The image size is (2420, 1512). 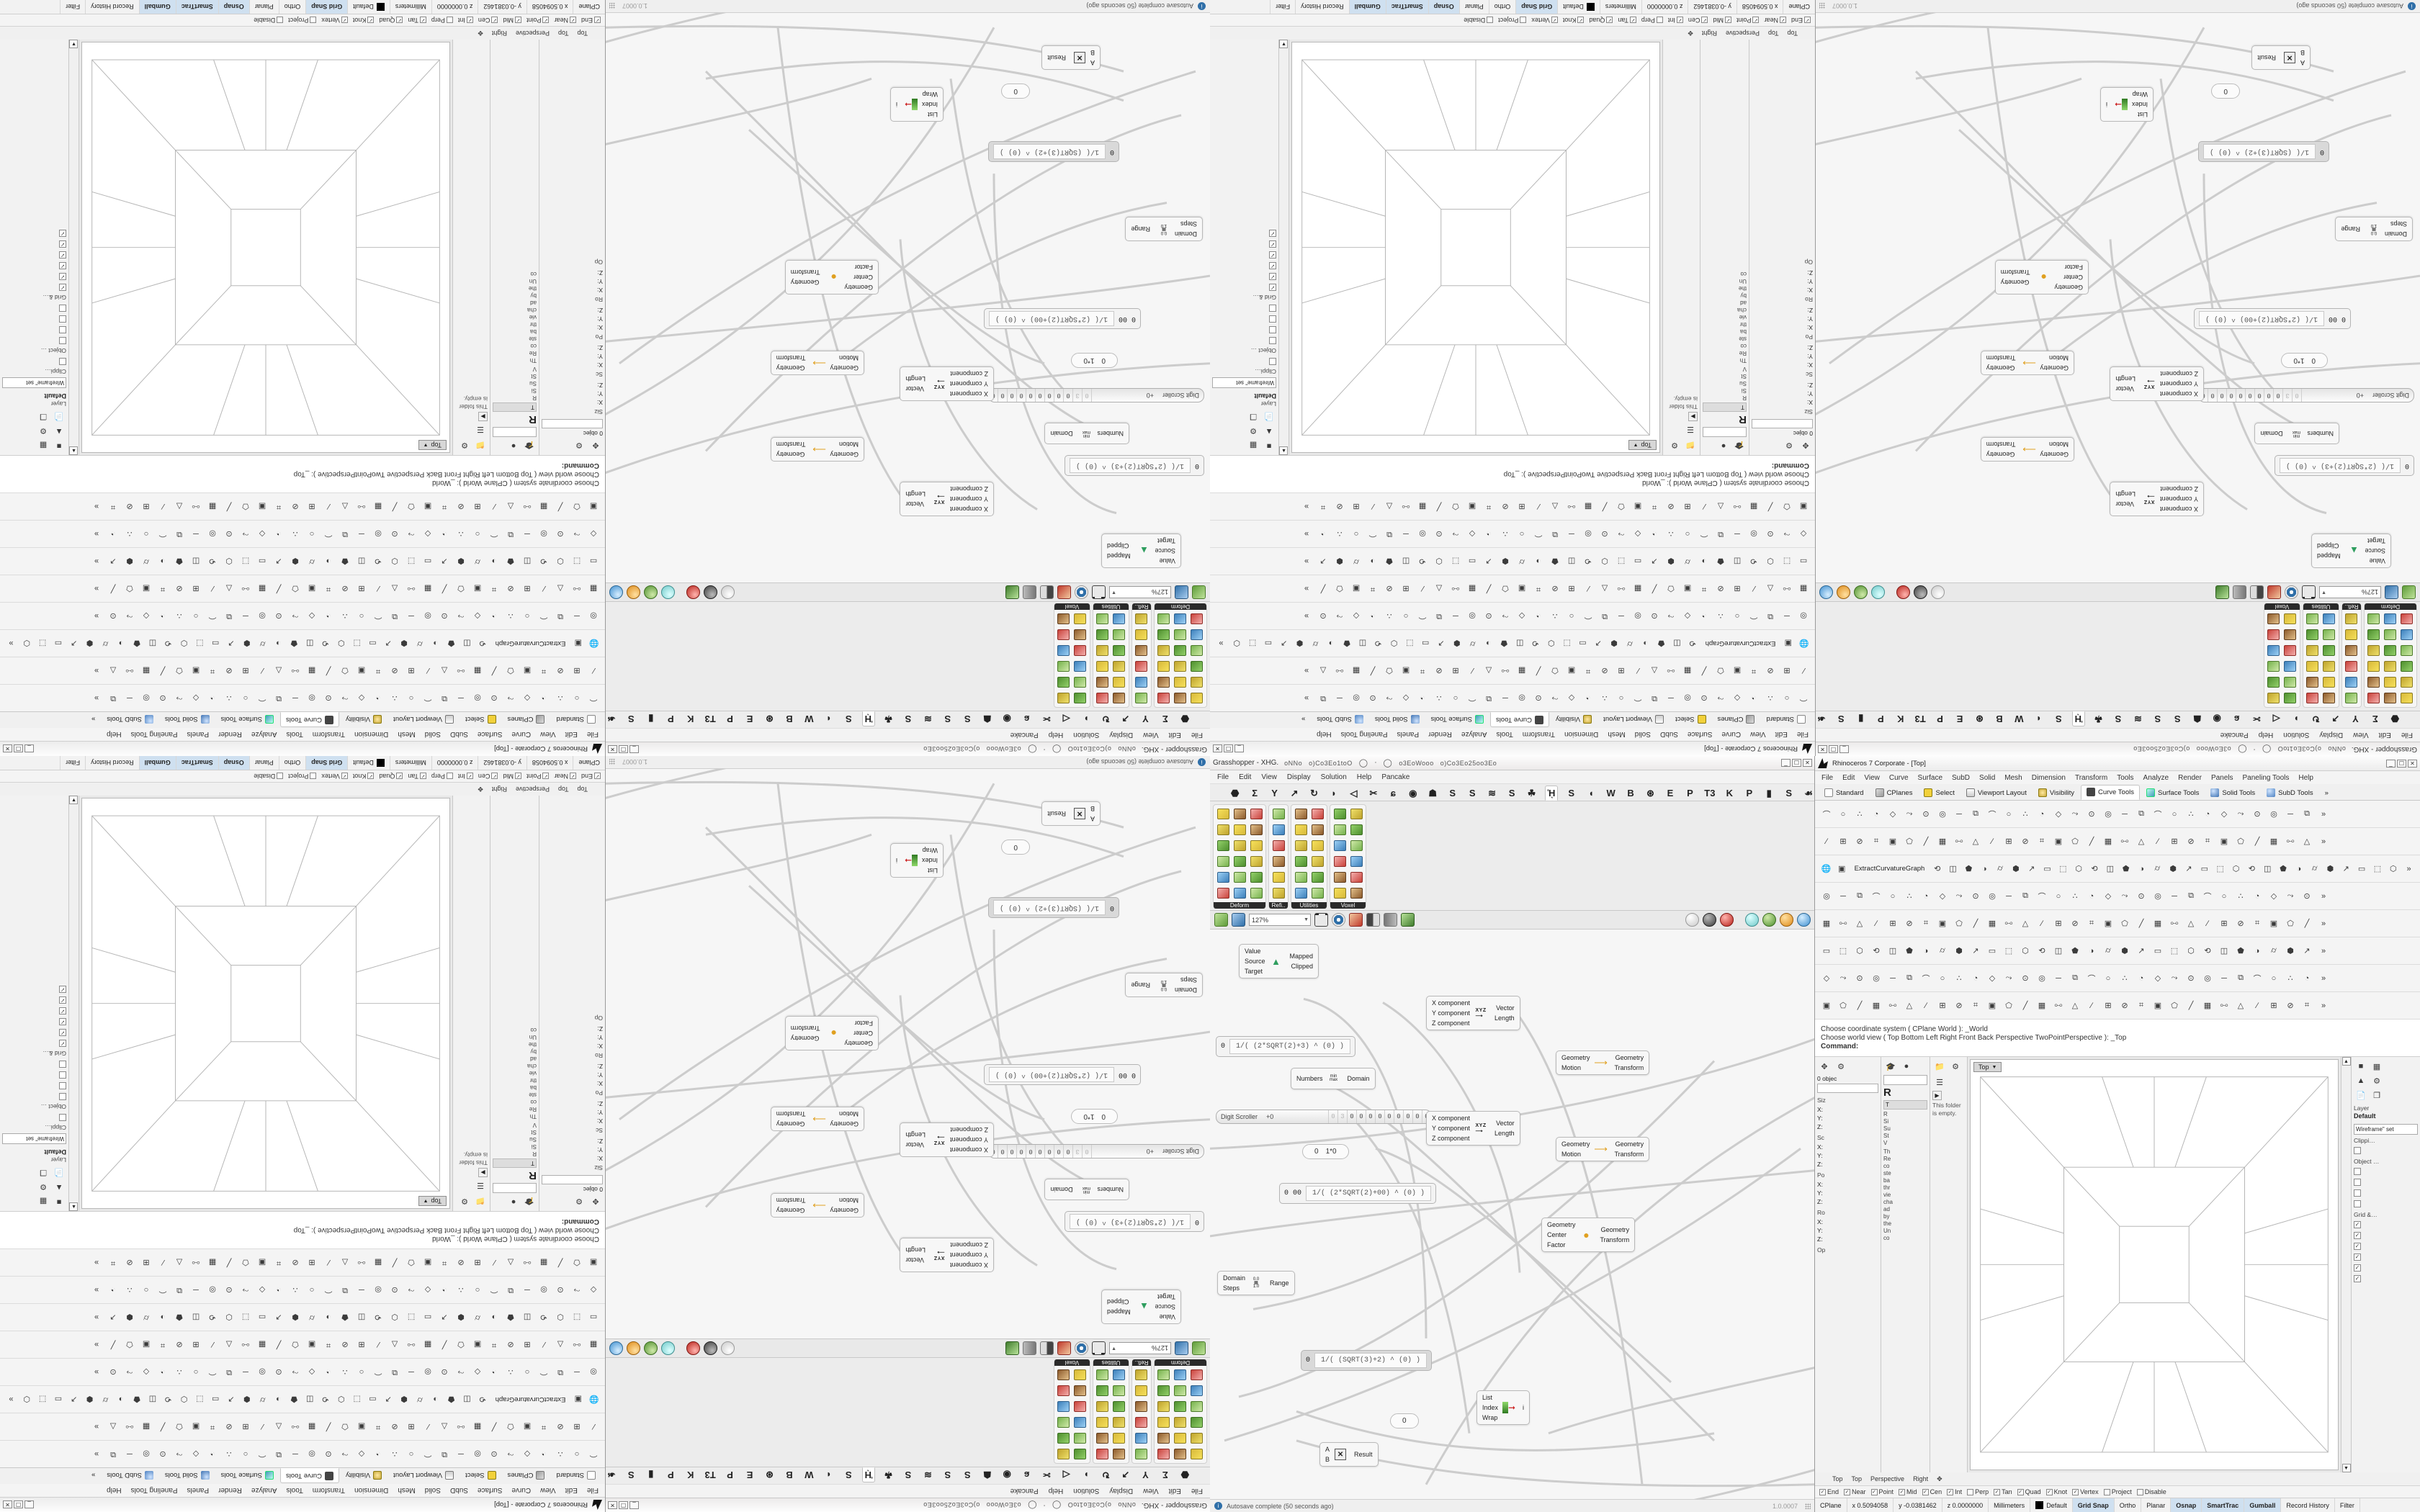 I want to click on toolbar-icon: ⌒, so click(x=1827, y=814).